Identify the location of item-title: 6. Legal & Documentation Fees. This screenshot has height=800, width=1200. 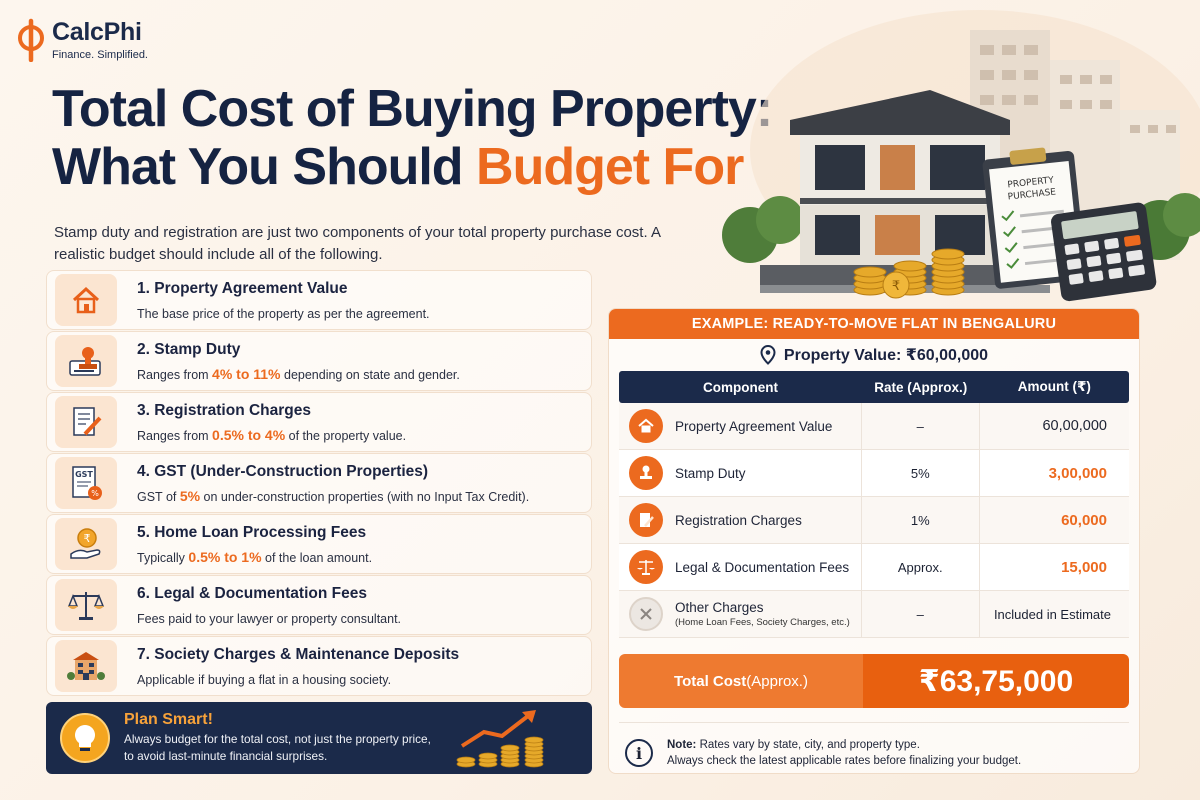
(252, 593).